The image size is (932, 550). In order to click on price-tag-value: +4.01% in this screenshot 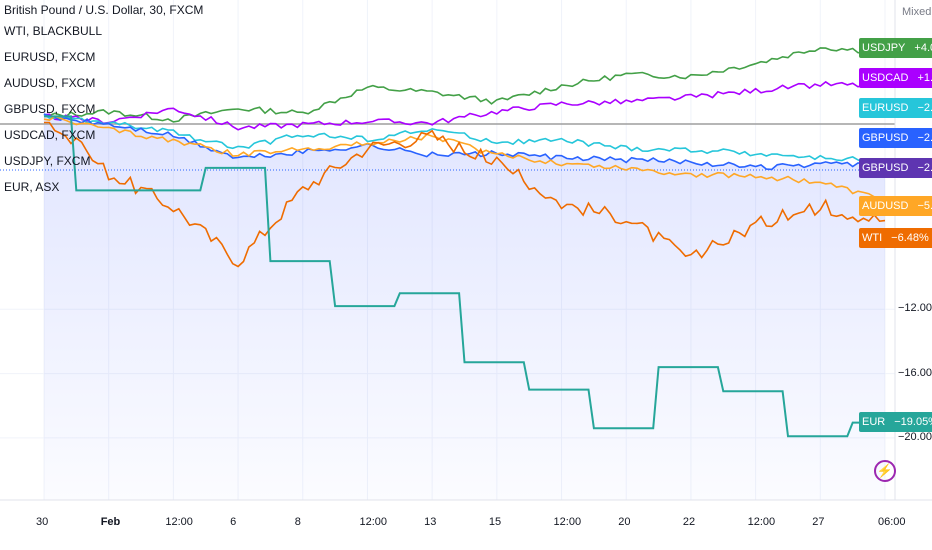, I will do `click(920, 48)`.